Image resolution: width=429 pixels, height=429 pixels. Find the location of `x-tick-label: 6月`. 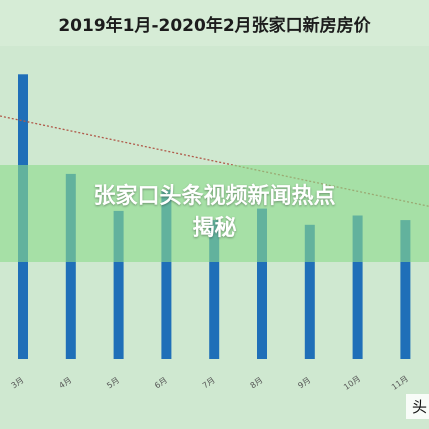

x-tick-label: 6月 is located at coordinates (161, 383).